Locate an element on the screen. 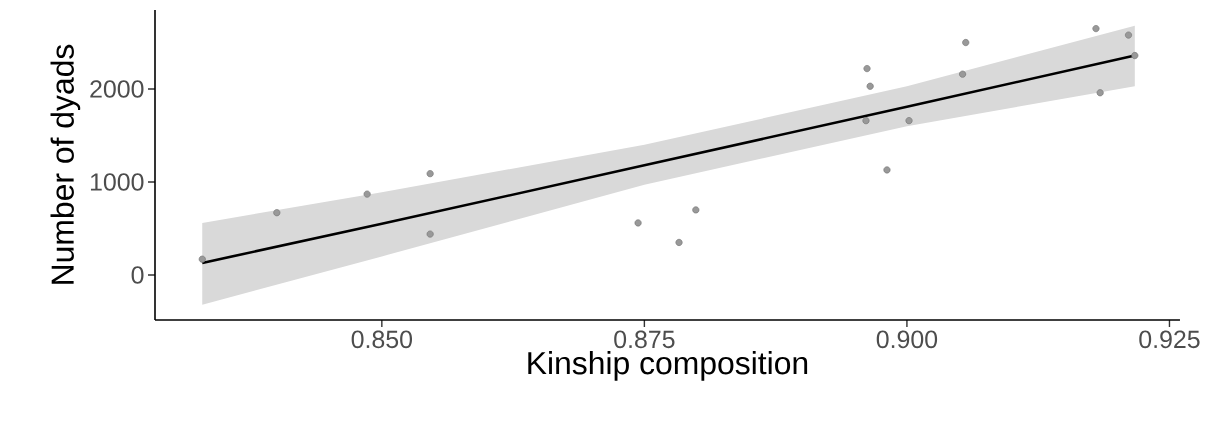  x-tick-label: 0.925 is located at coordinates (1169, 339).